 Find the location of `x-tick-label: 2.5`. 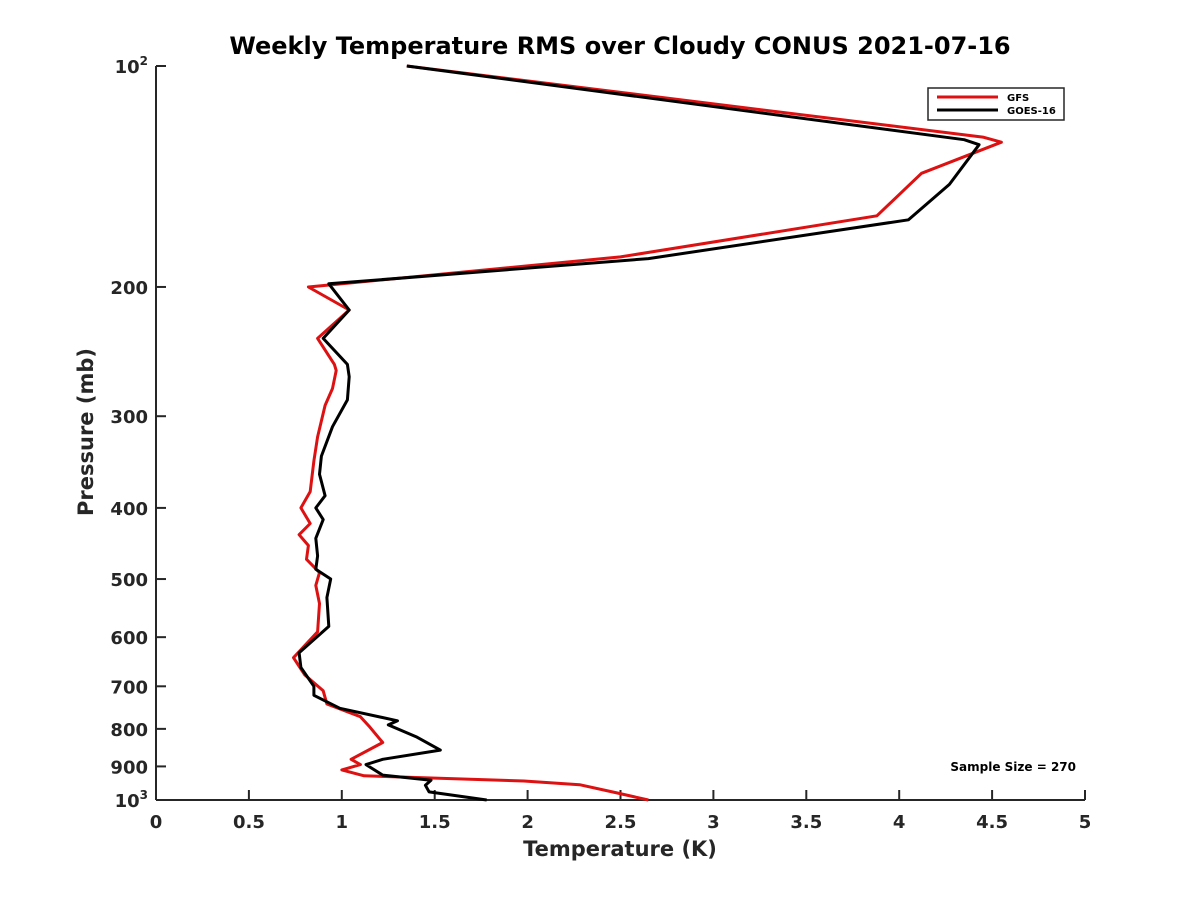

x-tick-label: 2.5 is located at coordinates (621, 822).